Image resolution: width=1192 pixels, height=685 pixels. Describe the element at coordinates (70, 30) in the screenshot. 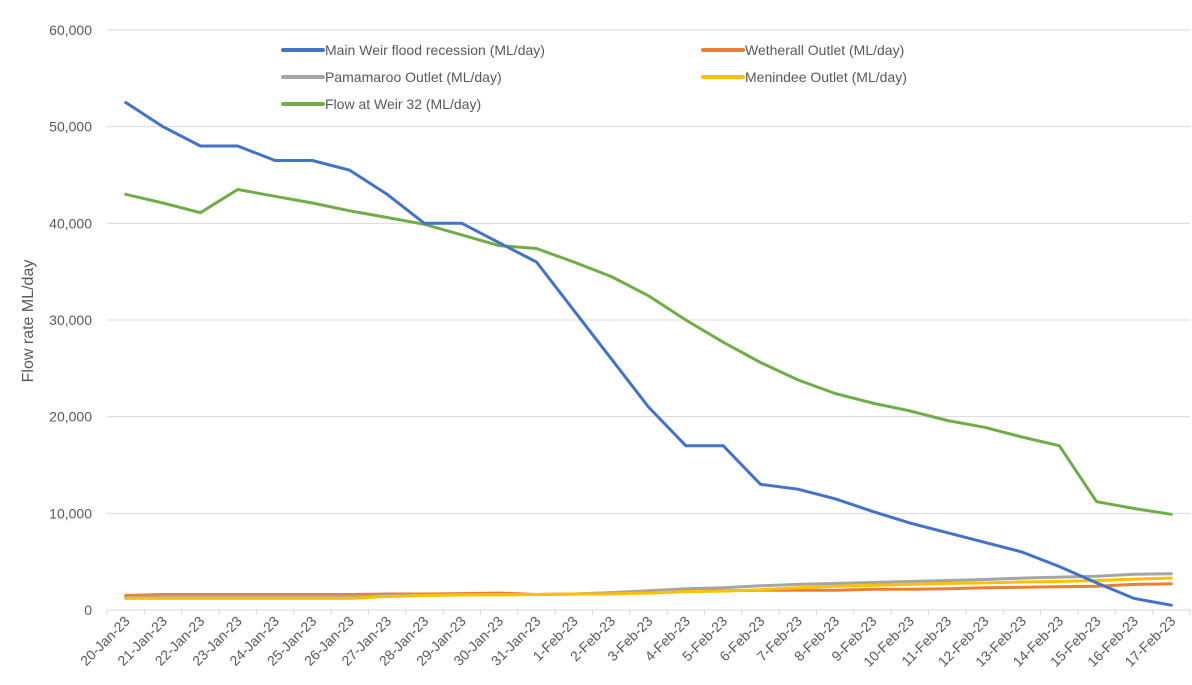

I see `y-tick-label: 60,000` at that location.